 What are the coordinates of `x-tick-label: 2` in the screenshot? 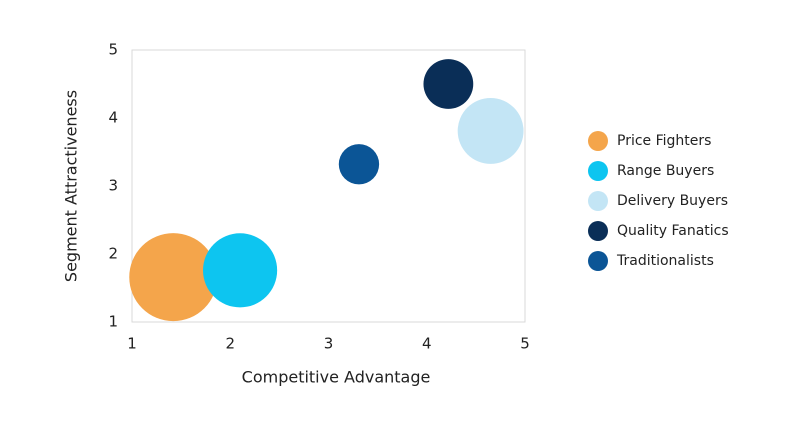 It's located at (230, 344).